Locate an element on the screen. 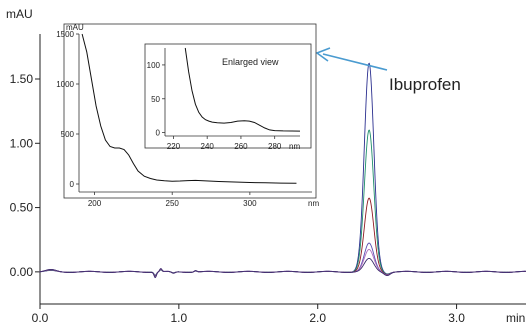 The height and width of the screenshot is (329, 526). enlarged-y-ticks: 0 50 100 is located at coordinates (156, 99).